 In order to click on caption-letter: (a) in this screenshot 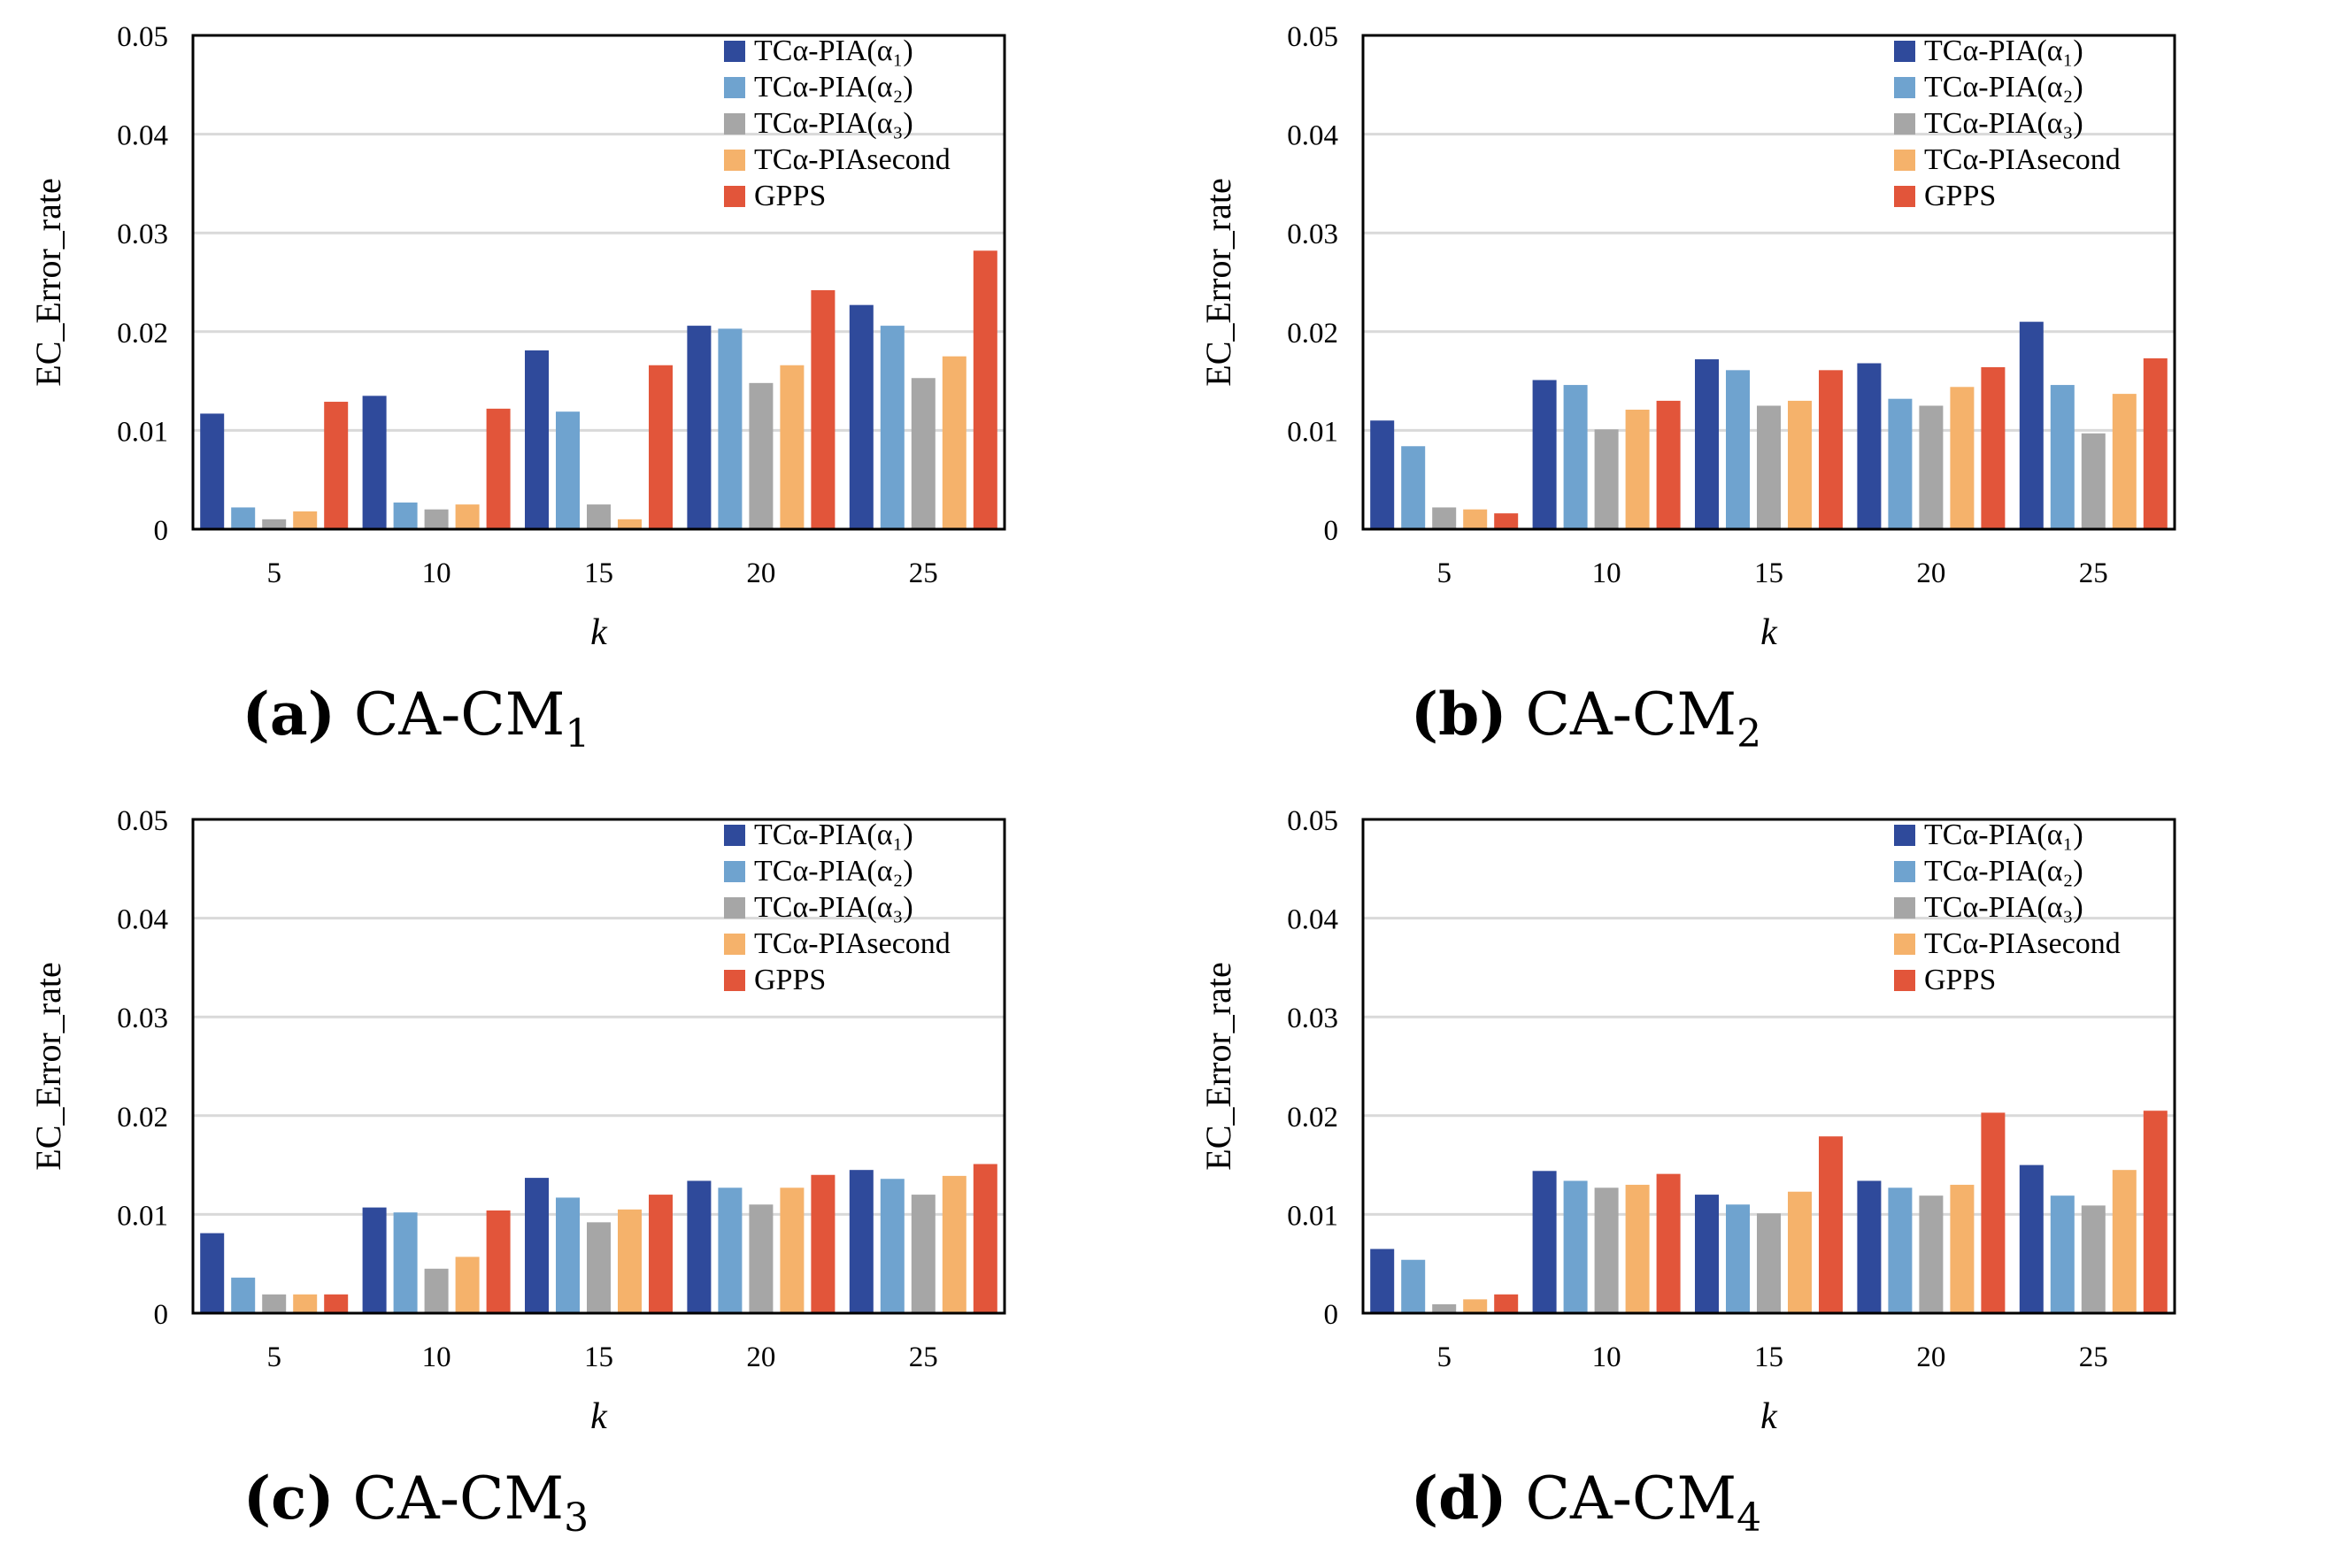, I will do `click(288, 714)`.